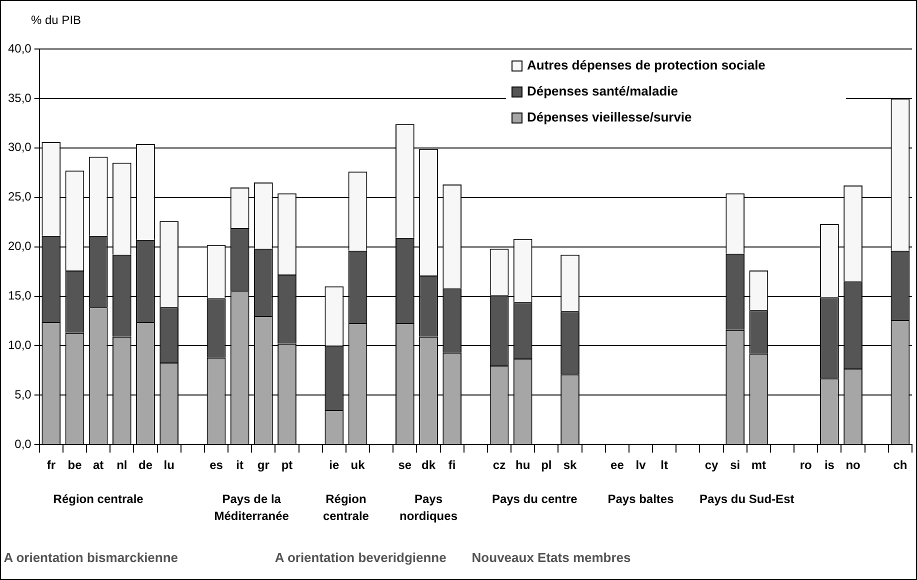 This screenshot has width=917, height=580. I want to click on x-tick-label: si, so click(735, 465).